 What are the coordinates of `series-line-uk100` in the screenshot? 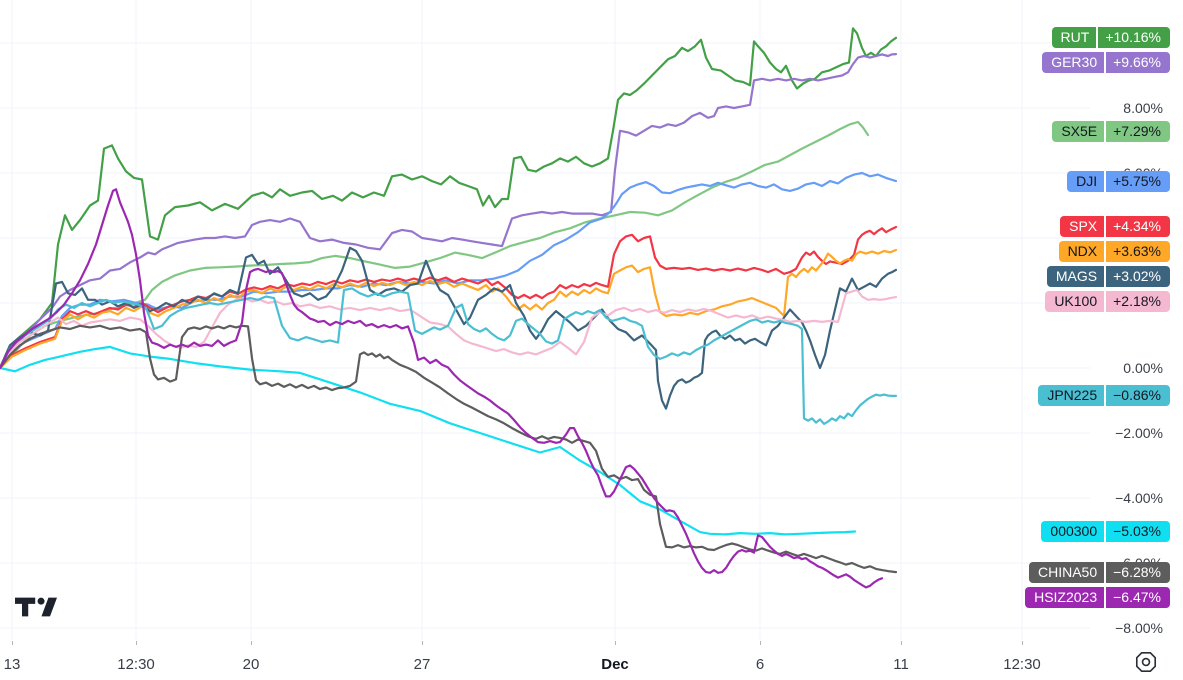 It's located at (449, 329).